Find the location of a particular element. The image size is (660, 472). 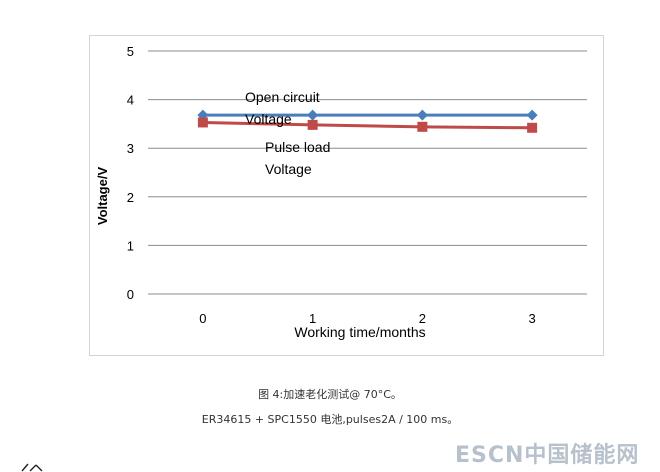

x-tick-label: 1 is located at coordinates (312, 318).